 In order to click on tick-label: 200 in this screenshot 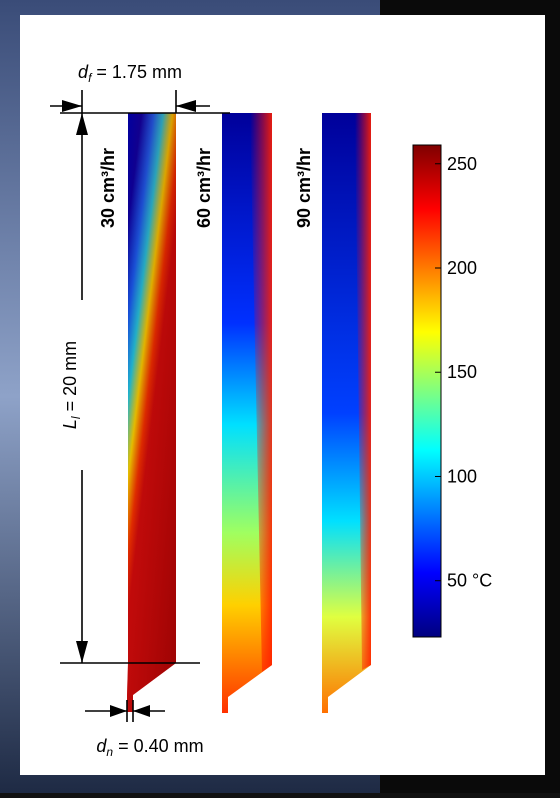, I will do `click(462, 268)`.